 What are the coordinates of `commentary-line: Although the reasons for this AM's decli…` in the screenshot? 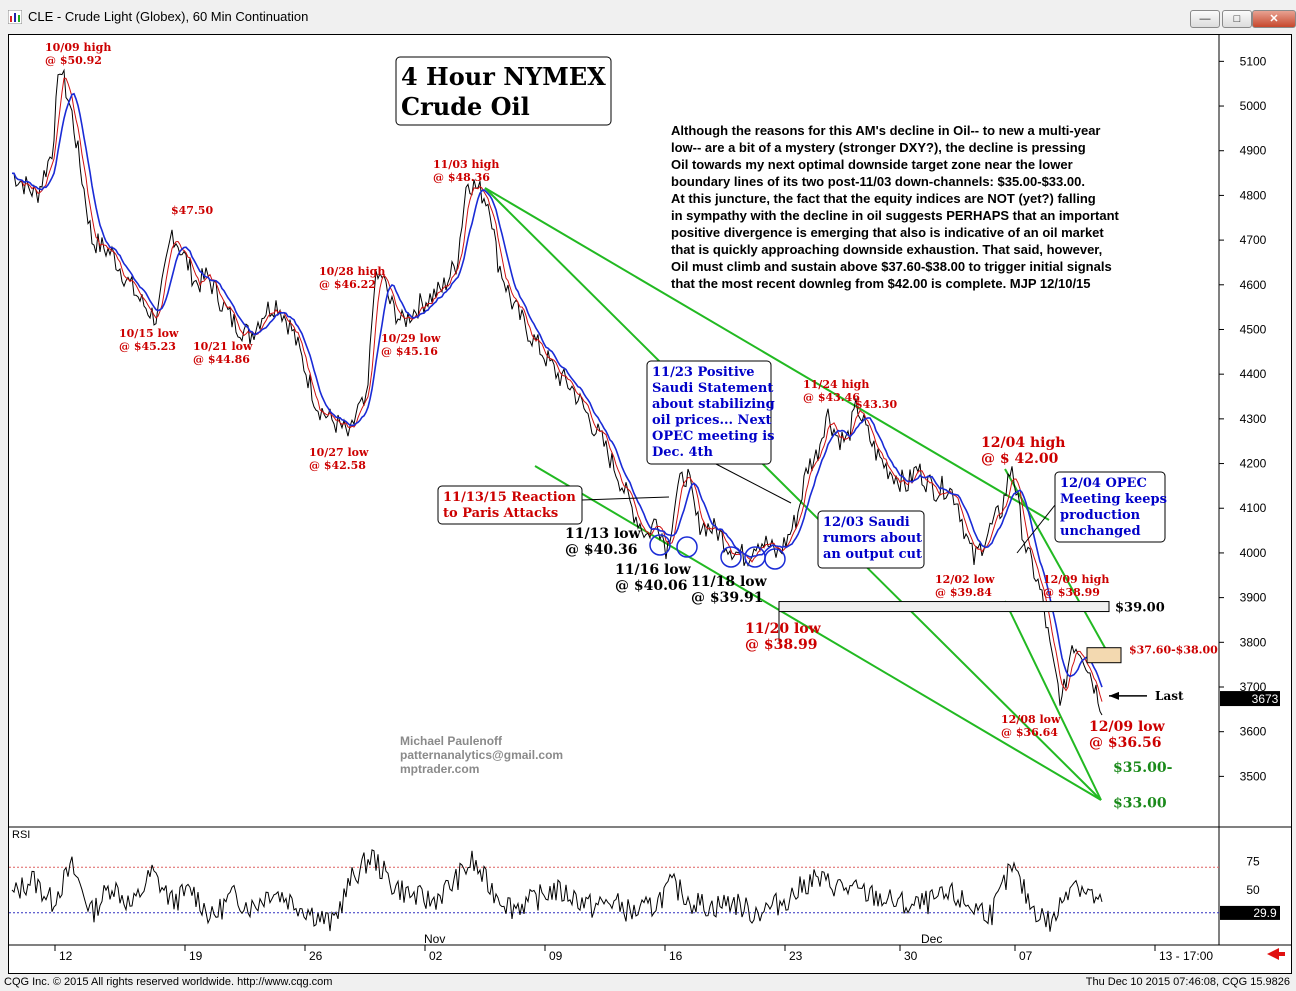 It's located at (886, 130).